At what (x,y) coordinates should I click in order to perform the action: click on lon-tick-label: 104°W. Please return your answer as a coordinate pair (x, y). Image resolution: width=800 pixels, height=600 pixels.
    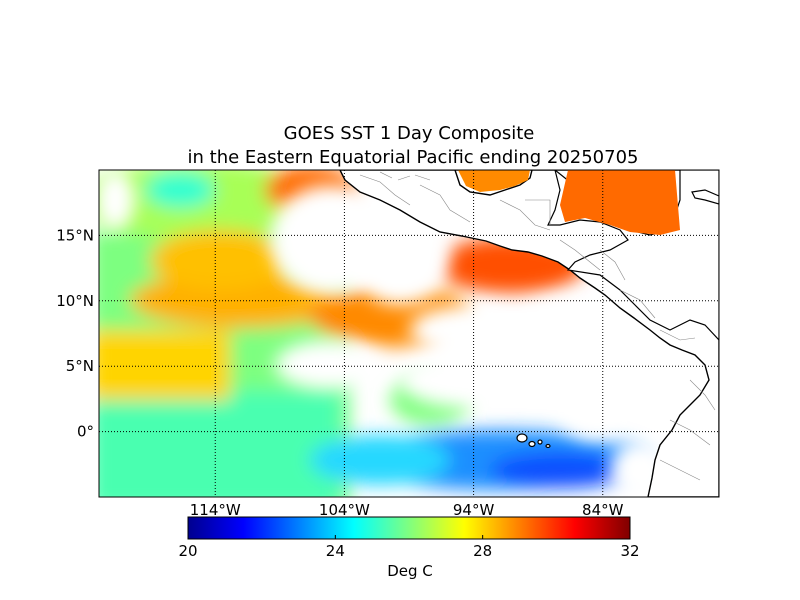
    Looking at the image, I should click on (344, 510).